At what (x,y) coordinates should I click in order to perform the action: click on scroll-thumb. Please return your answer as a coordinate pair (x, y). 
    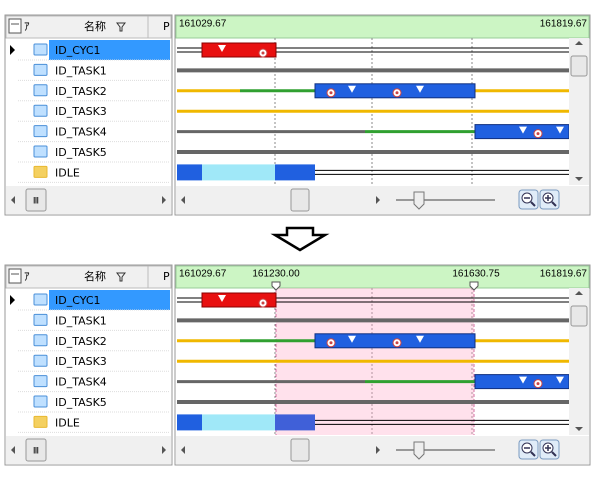
    Looking at the image, I should click on (36, 200).